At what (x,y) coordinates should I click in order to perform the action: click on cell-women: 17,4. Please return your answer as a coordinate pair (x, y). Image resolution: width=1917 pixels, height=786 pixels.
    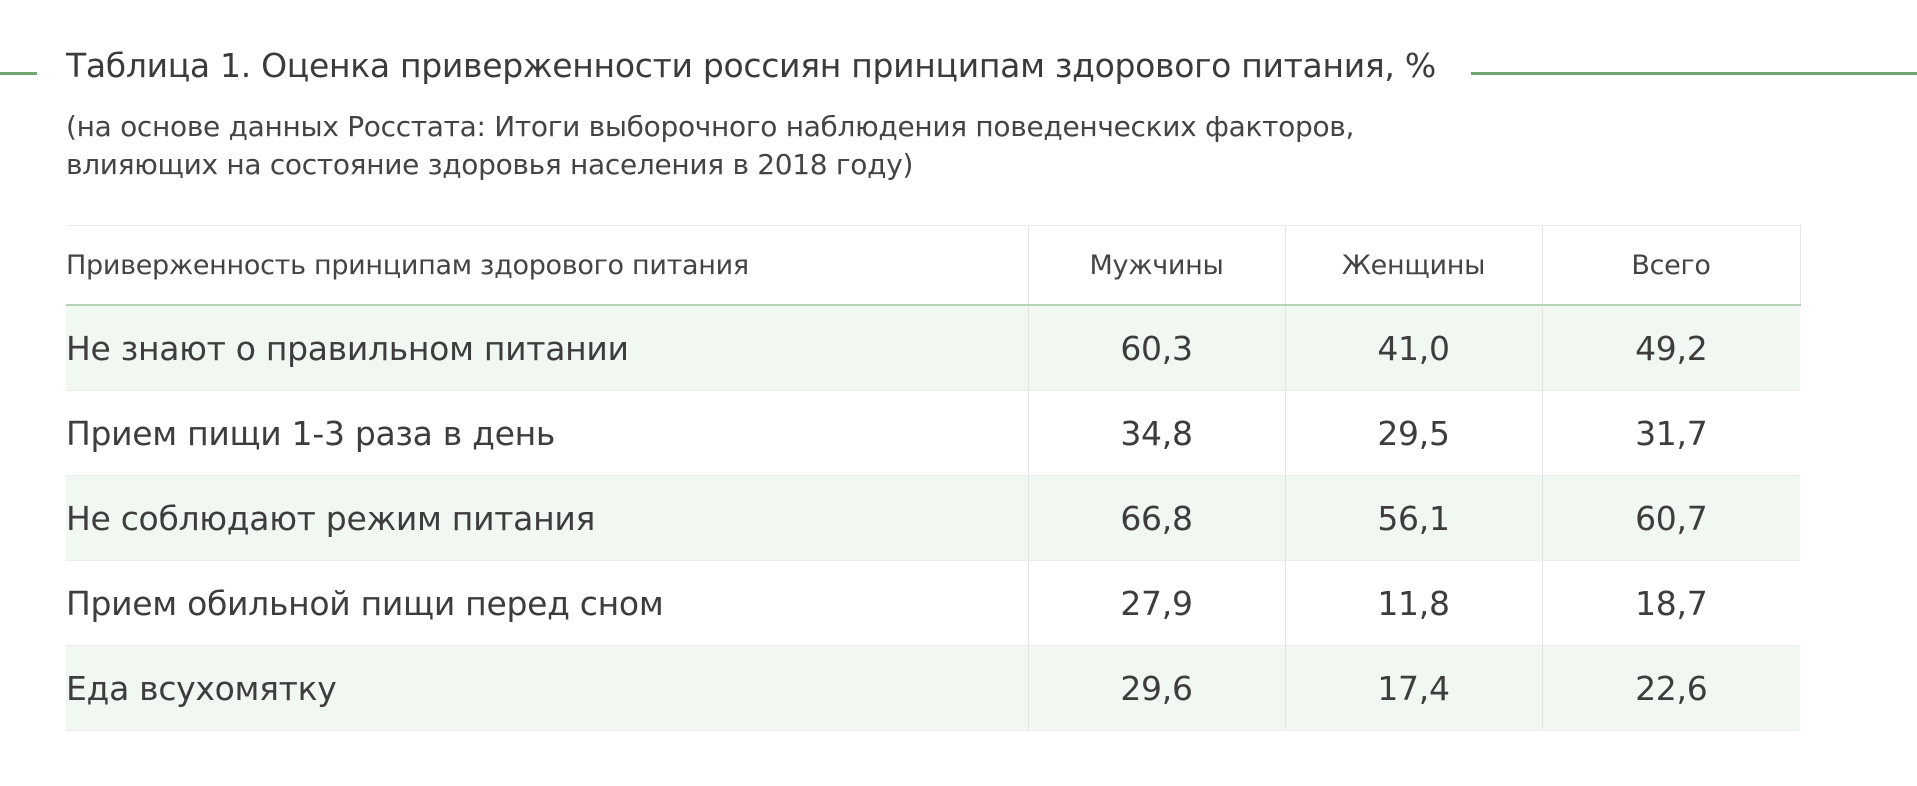
    Looking at the image, I should click on (1413, 688).